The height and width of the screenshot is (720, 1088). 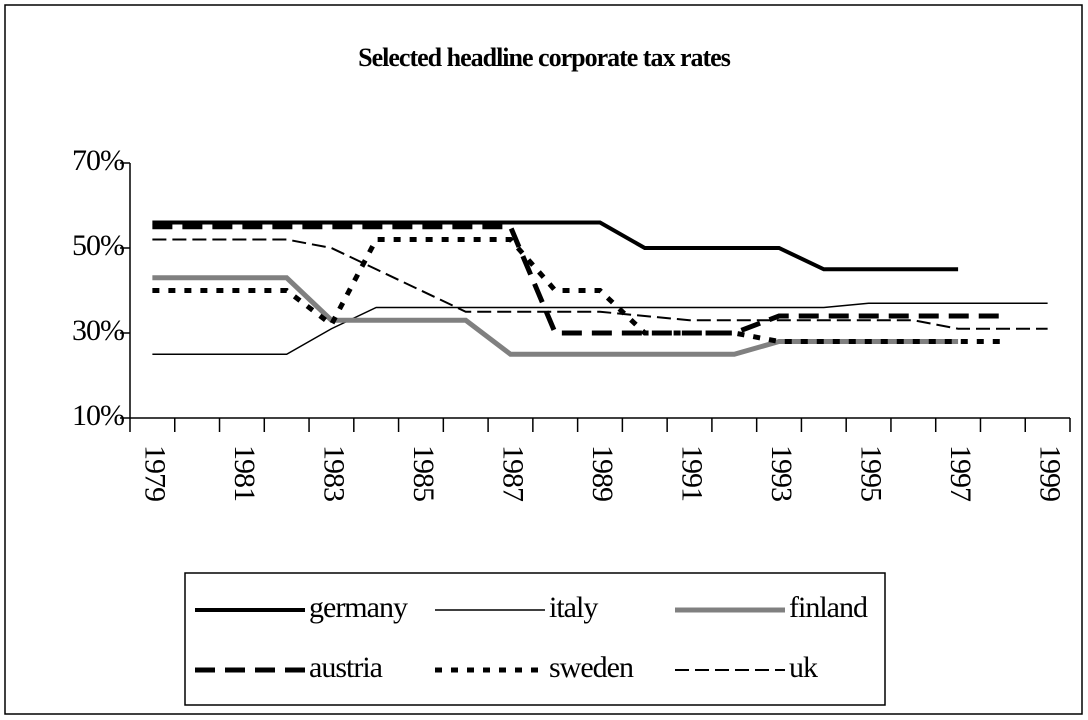 What do you see at coordinates (358, 607) in the screenshot?
I see `legend-label: germany` at bounding box center [358, 607].